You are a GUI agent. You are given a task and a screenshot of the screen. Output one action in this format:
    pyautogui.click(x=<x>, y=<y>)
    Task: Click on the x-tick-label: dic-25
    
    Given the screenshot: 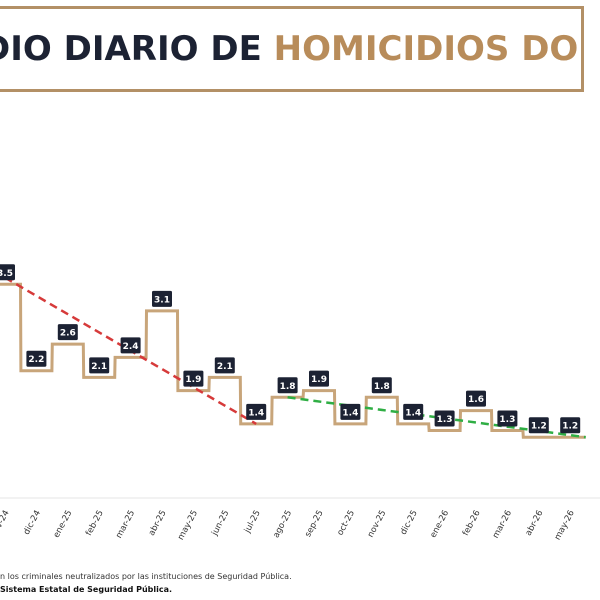 What is the action you would take?
    pyautogui.click(x=409, y=523)
    